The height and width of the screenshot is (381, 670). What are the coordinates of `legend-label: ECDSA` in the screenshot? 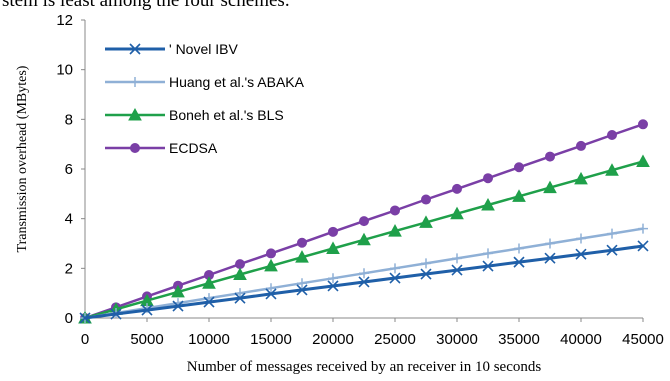 It's located at (193, 148).